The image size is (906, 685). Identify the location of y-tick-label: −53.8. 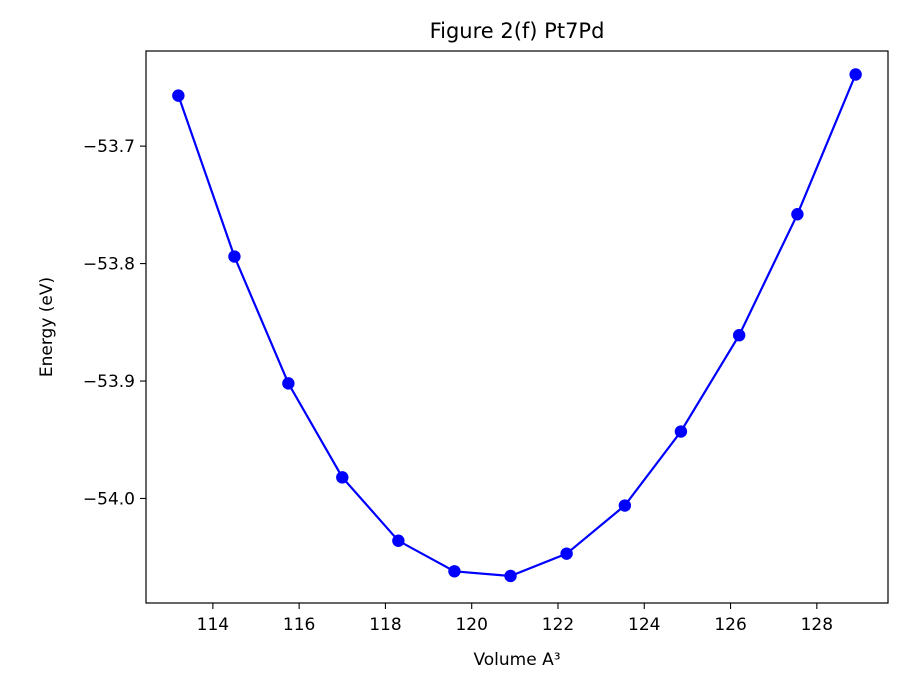
(109, 265).